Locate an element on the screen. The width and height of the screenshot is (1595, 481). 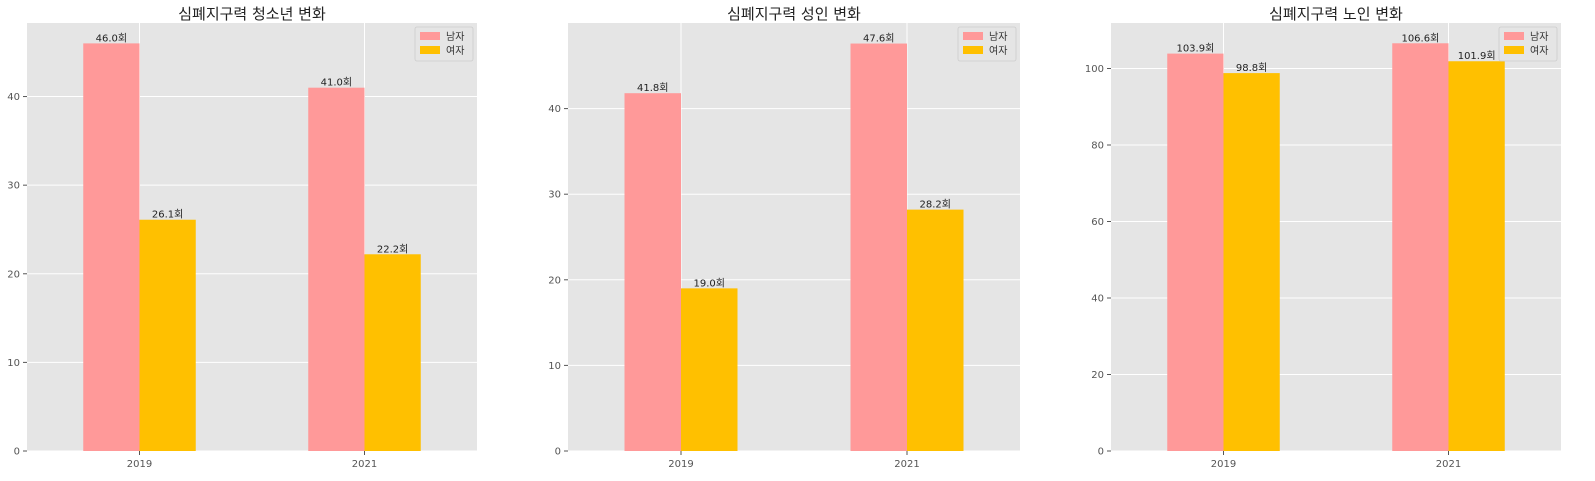
y-tick-label: 80 is located at coordinates (1097, 146).